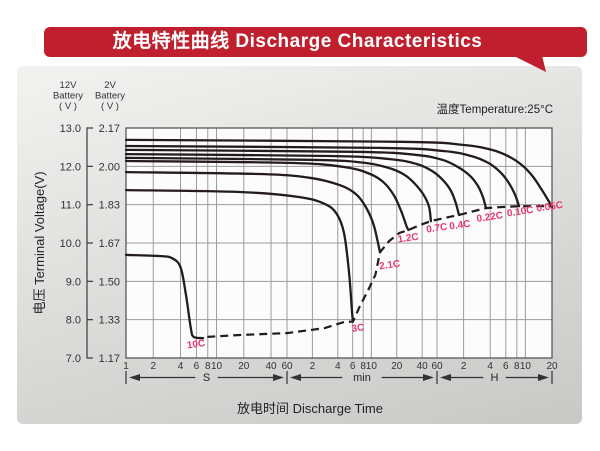  What do you see at coordinates (278, 189) in the screenshot?
I see `discharge-curve-0.7C` at bounding box center [278, 189].